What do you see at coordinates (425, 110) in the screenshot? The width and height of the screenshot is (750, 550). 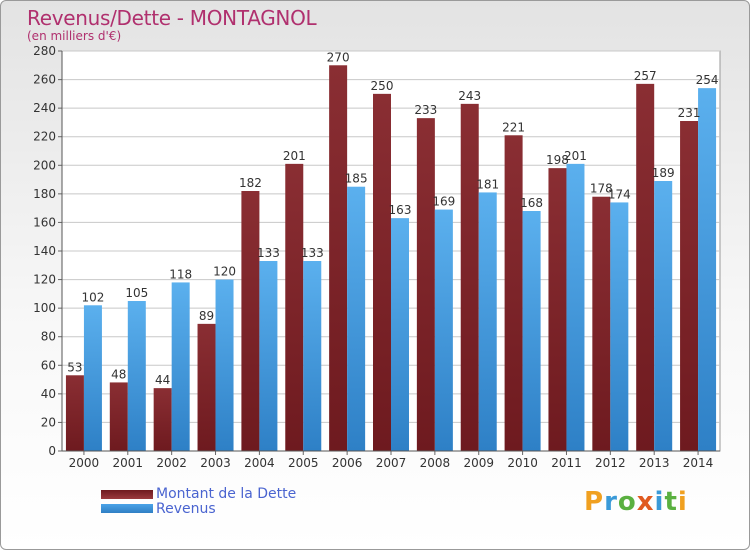 I see `data-label-dette: 233` at bounding box center [425, 110].